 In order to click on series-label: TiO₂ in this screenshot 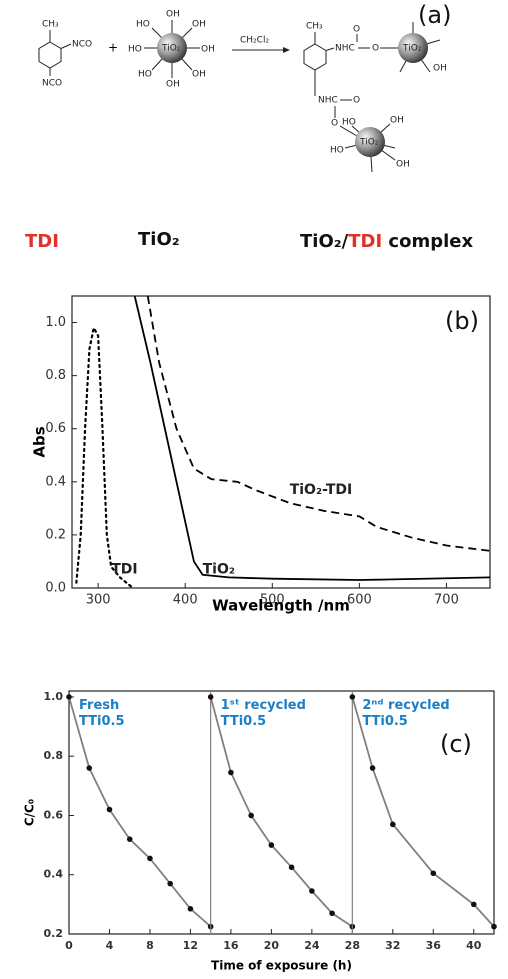, I will do `click(219, 569)`.